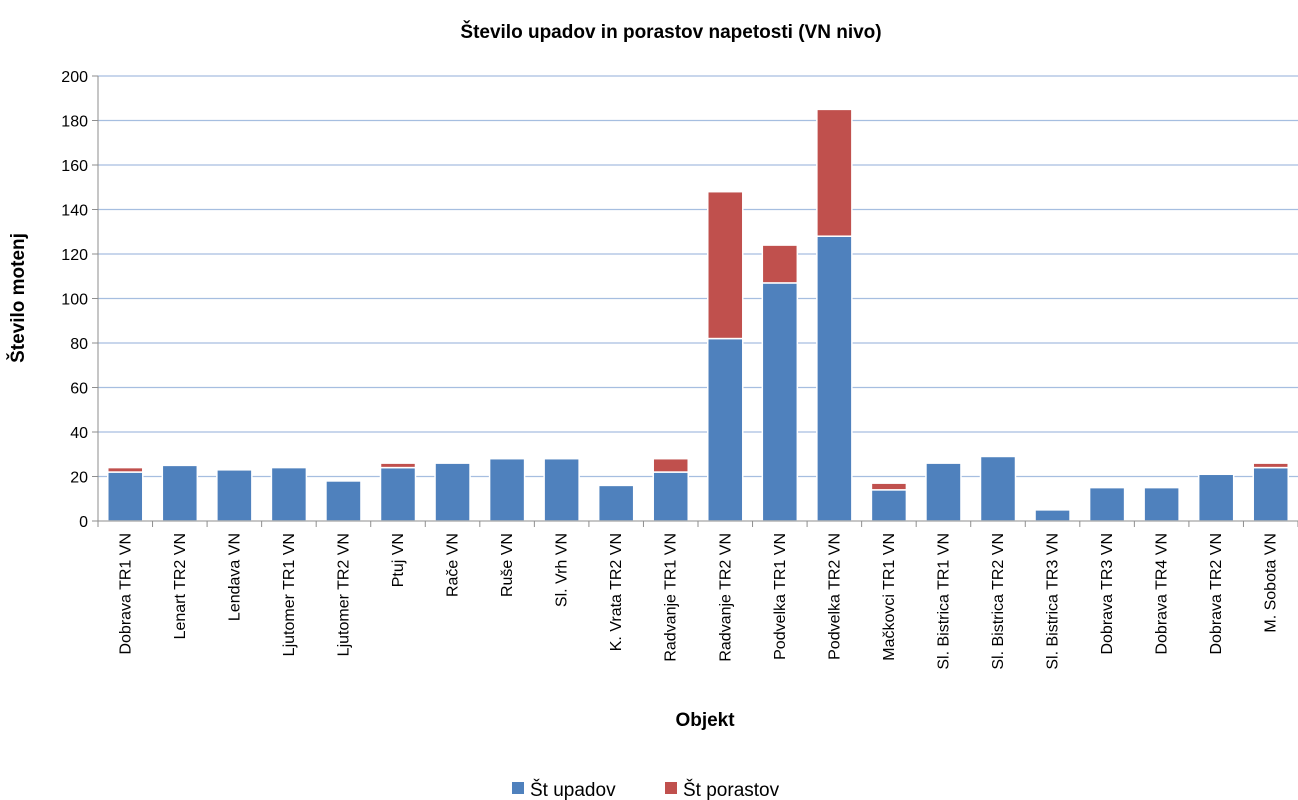  Describe the element at coordinates (943, 601) in the screenshot. I see `x-tick-label: Sl. Bistrica TR1 VN` at that location.